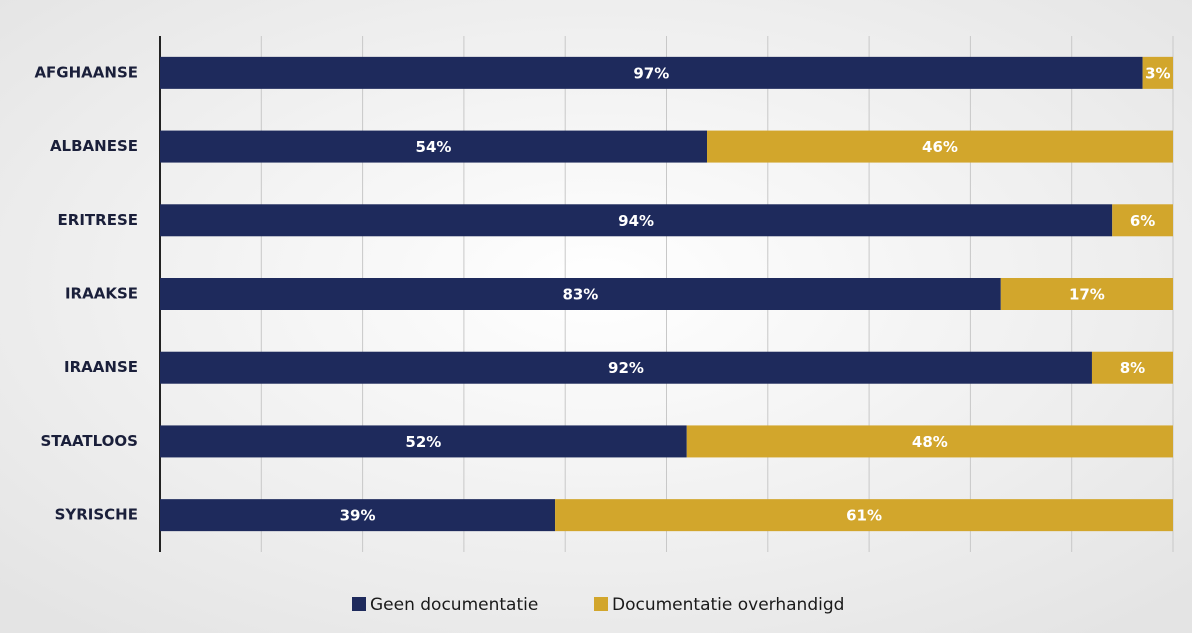 This screenshot has height=633, width=1192. What do you see at coordinates (90, 441) in the screenshot?
I see `category-label: STAATLOOS` at bounding box center [90, 441].